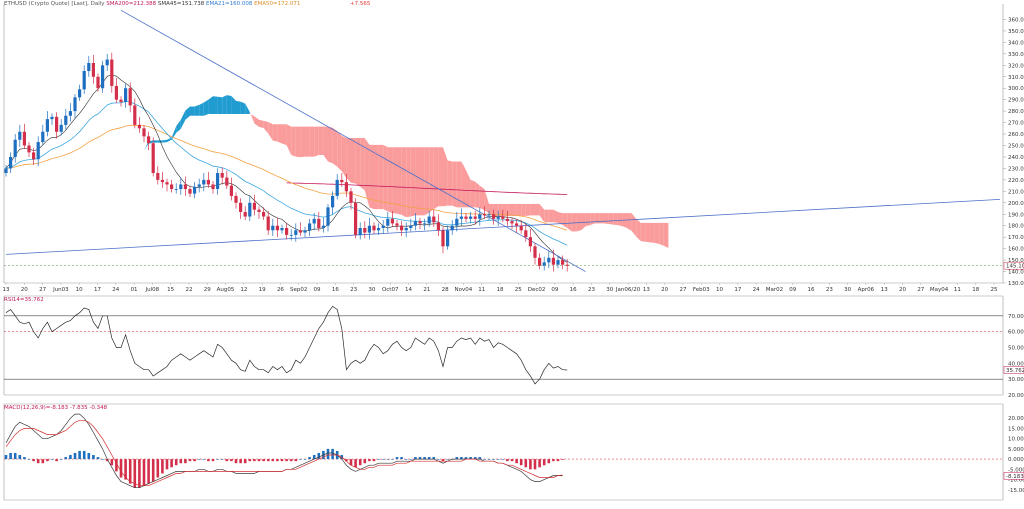 The height and width of the screenshot is (509, 1024). What do you see at coordinates (1016, 89) in the screenshot?
I see `price-tick-label: 300.000` at bounding box center [1016, 89].